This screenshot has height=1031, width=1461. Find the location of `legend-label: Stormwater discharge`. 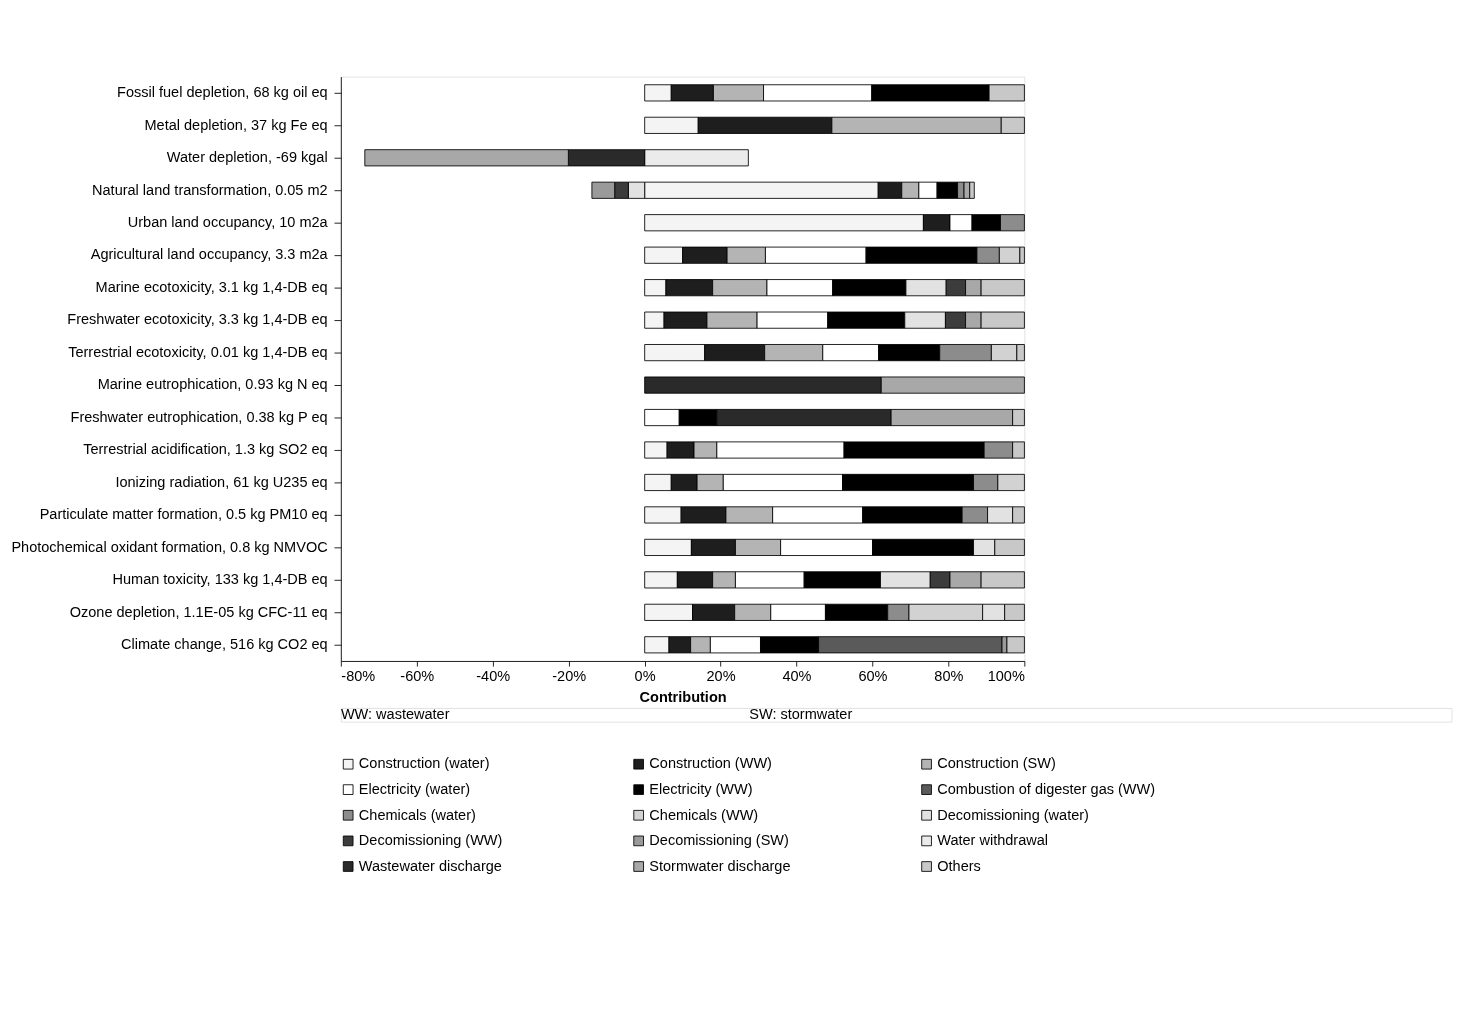

legend-label: Stormwater discharge is located at coordinates (720, 865).